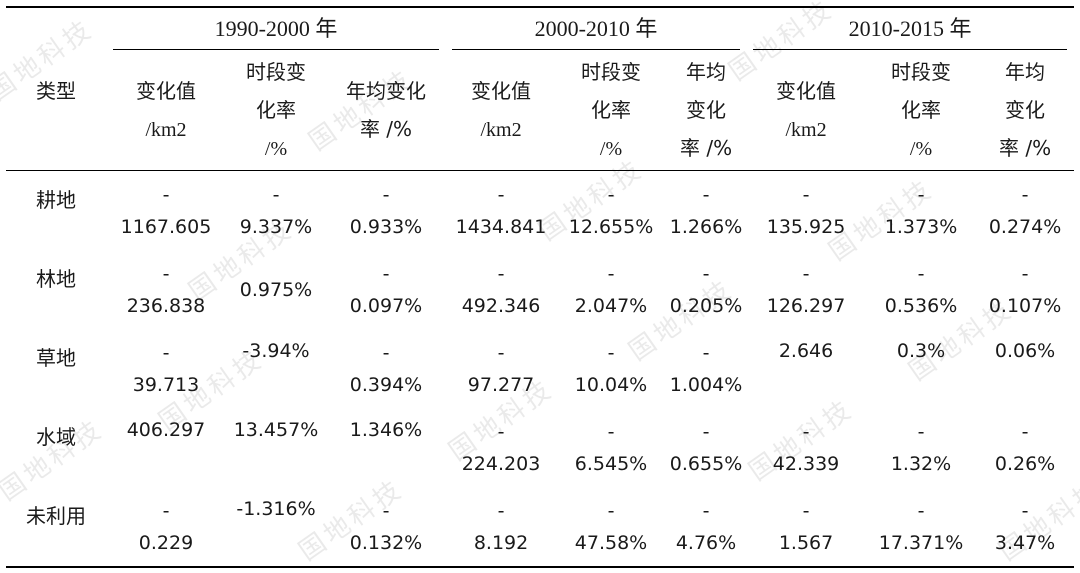 The image size is (1080, 573). What do you see at coordinates (166, 226) in the screenshot?
I see `cell-value: 1167.605` at bounding box center [166, 226].